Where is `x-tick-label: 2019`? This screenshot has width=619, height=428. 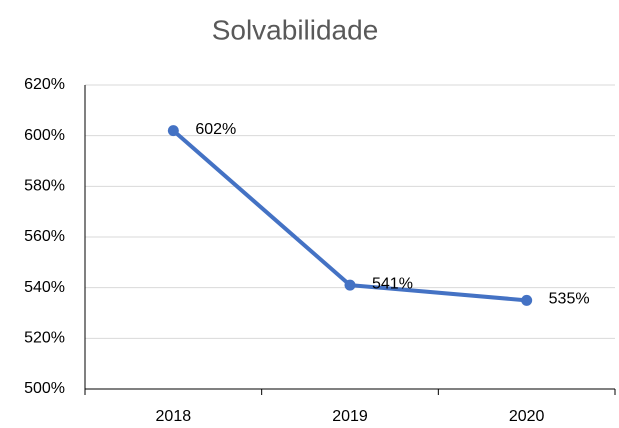
x-tick-label: 2019 is located at coordinates (350, 416).